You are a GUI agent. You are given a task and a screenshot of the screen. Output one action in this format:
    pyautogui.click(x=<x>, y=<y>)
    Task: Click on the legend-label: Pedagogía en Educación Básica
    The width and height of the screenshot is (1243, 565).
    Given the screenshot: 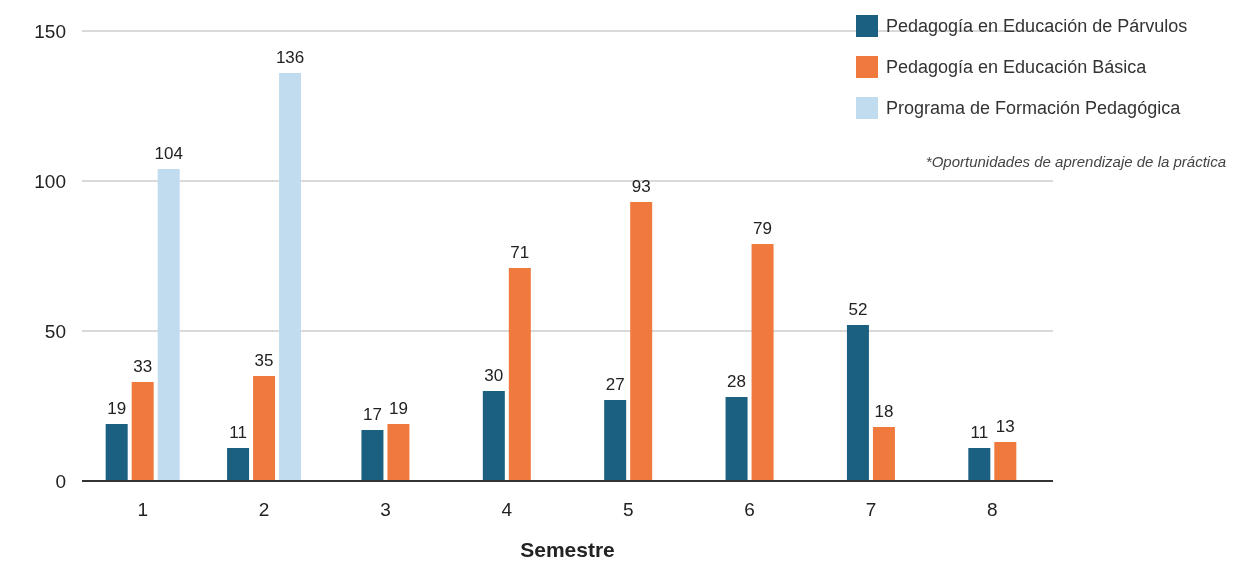 What is the action you would take?
    pyautogui.click(x=1017, y=67)
    